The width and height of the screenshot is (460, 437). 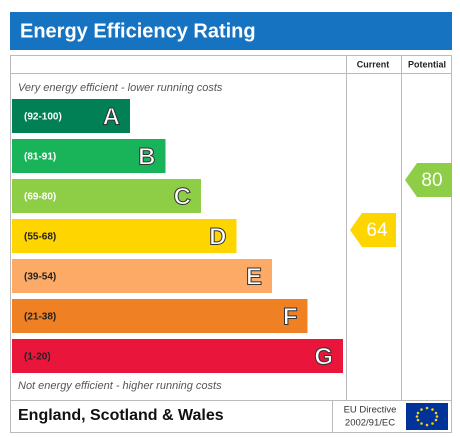 What do you see at coordinates (121, 415) in the screenshot?
I see `footer-region: England, Scotland & Wales` at bounding box center [121, 415].